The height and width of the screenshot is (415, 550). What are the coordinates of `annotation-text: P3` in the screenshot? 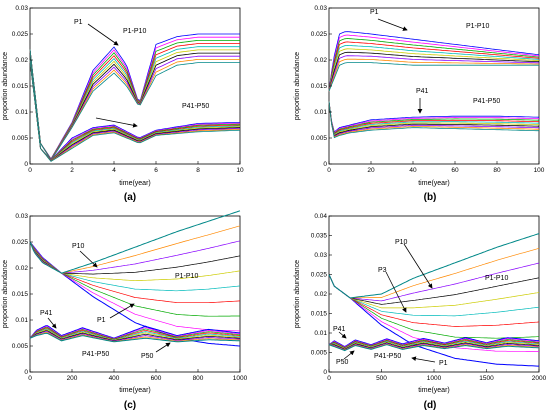 It's located at (382, 270).